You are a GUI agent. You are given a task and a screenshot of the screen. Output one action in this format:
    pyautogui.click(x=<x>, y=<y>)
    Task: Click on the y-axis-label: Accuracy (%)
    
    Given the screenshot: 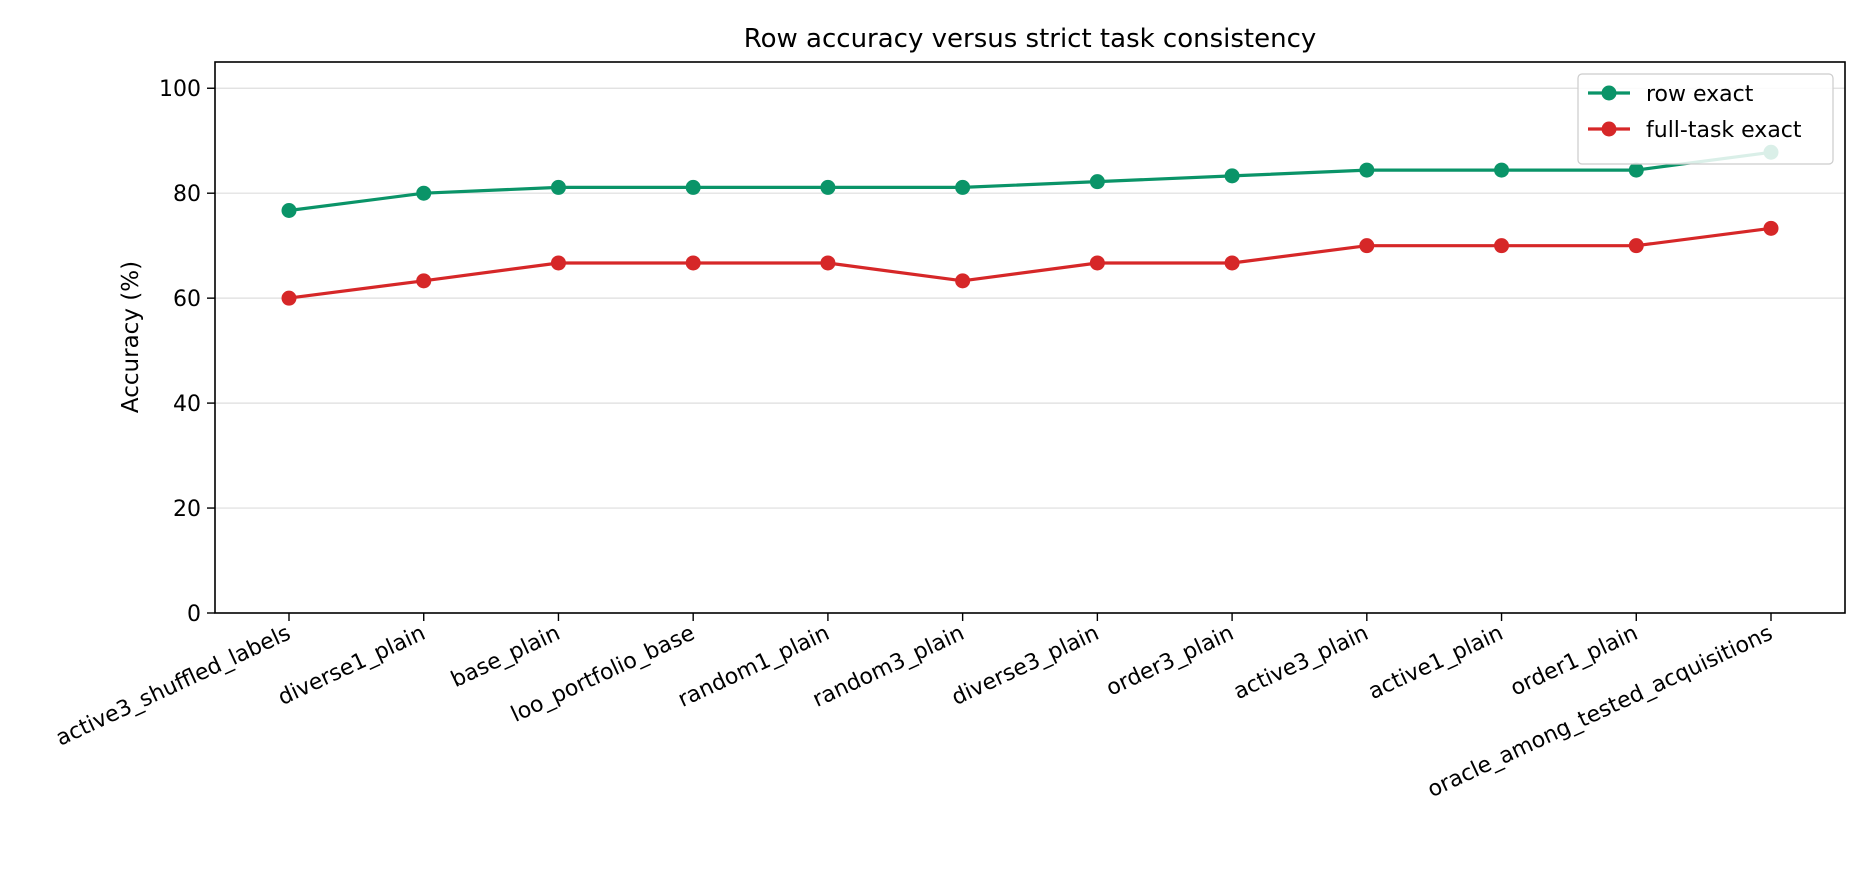 What is the action you would take?
    pyautogui.click(x=131, y=337)
    